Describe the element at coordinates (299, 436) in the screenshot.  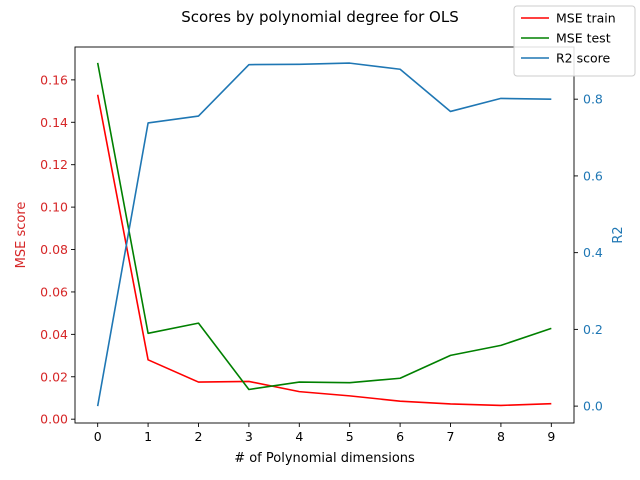
I see `x-tick-label: 4` at that location.